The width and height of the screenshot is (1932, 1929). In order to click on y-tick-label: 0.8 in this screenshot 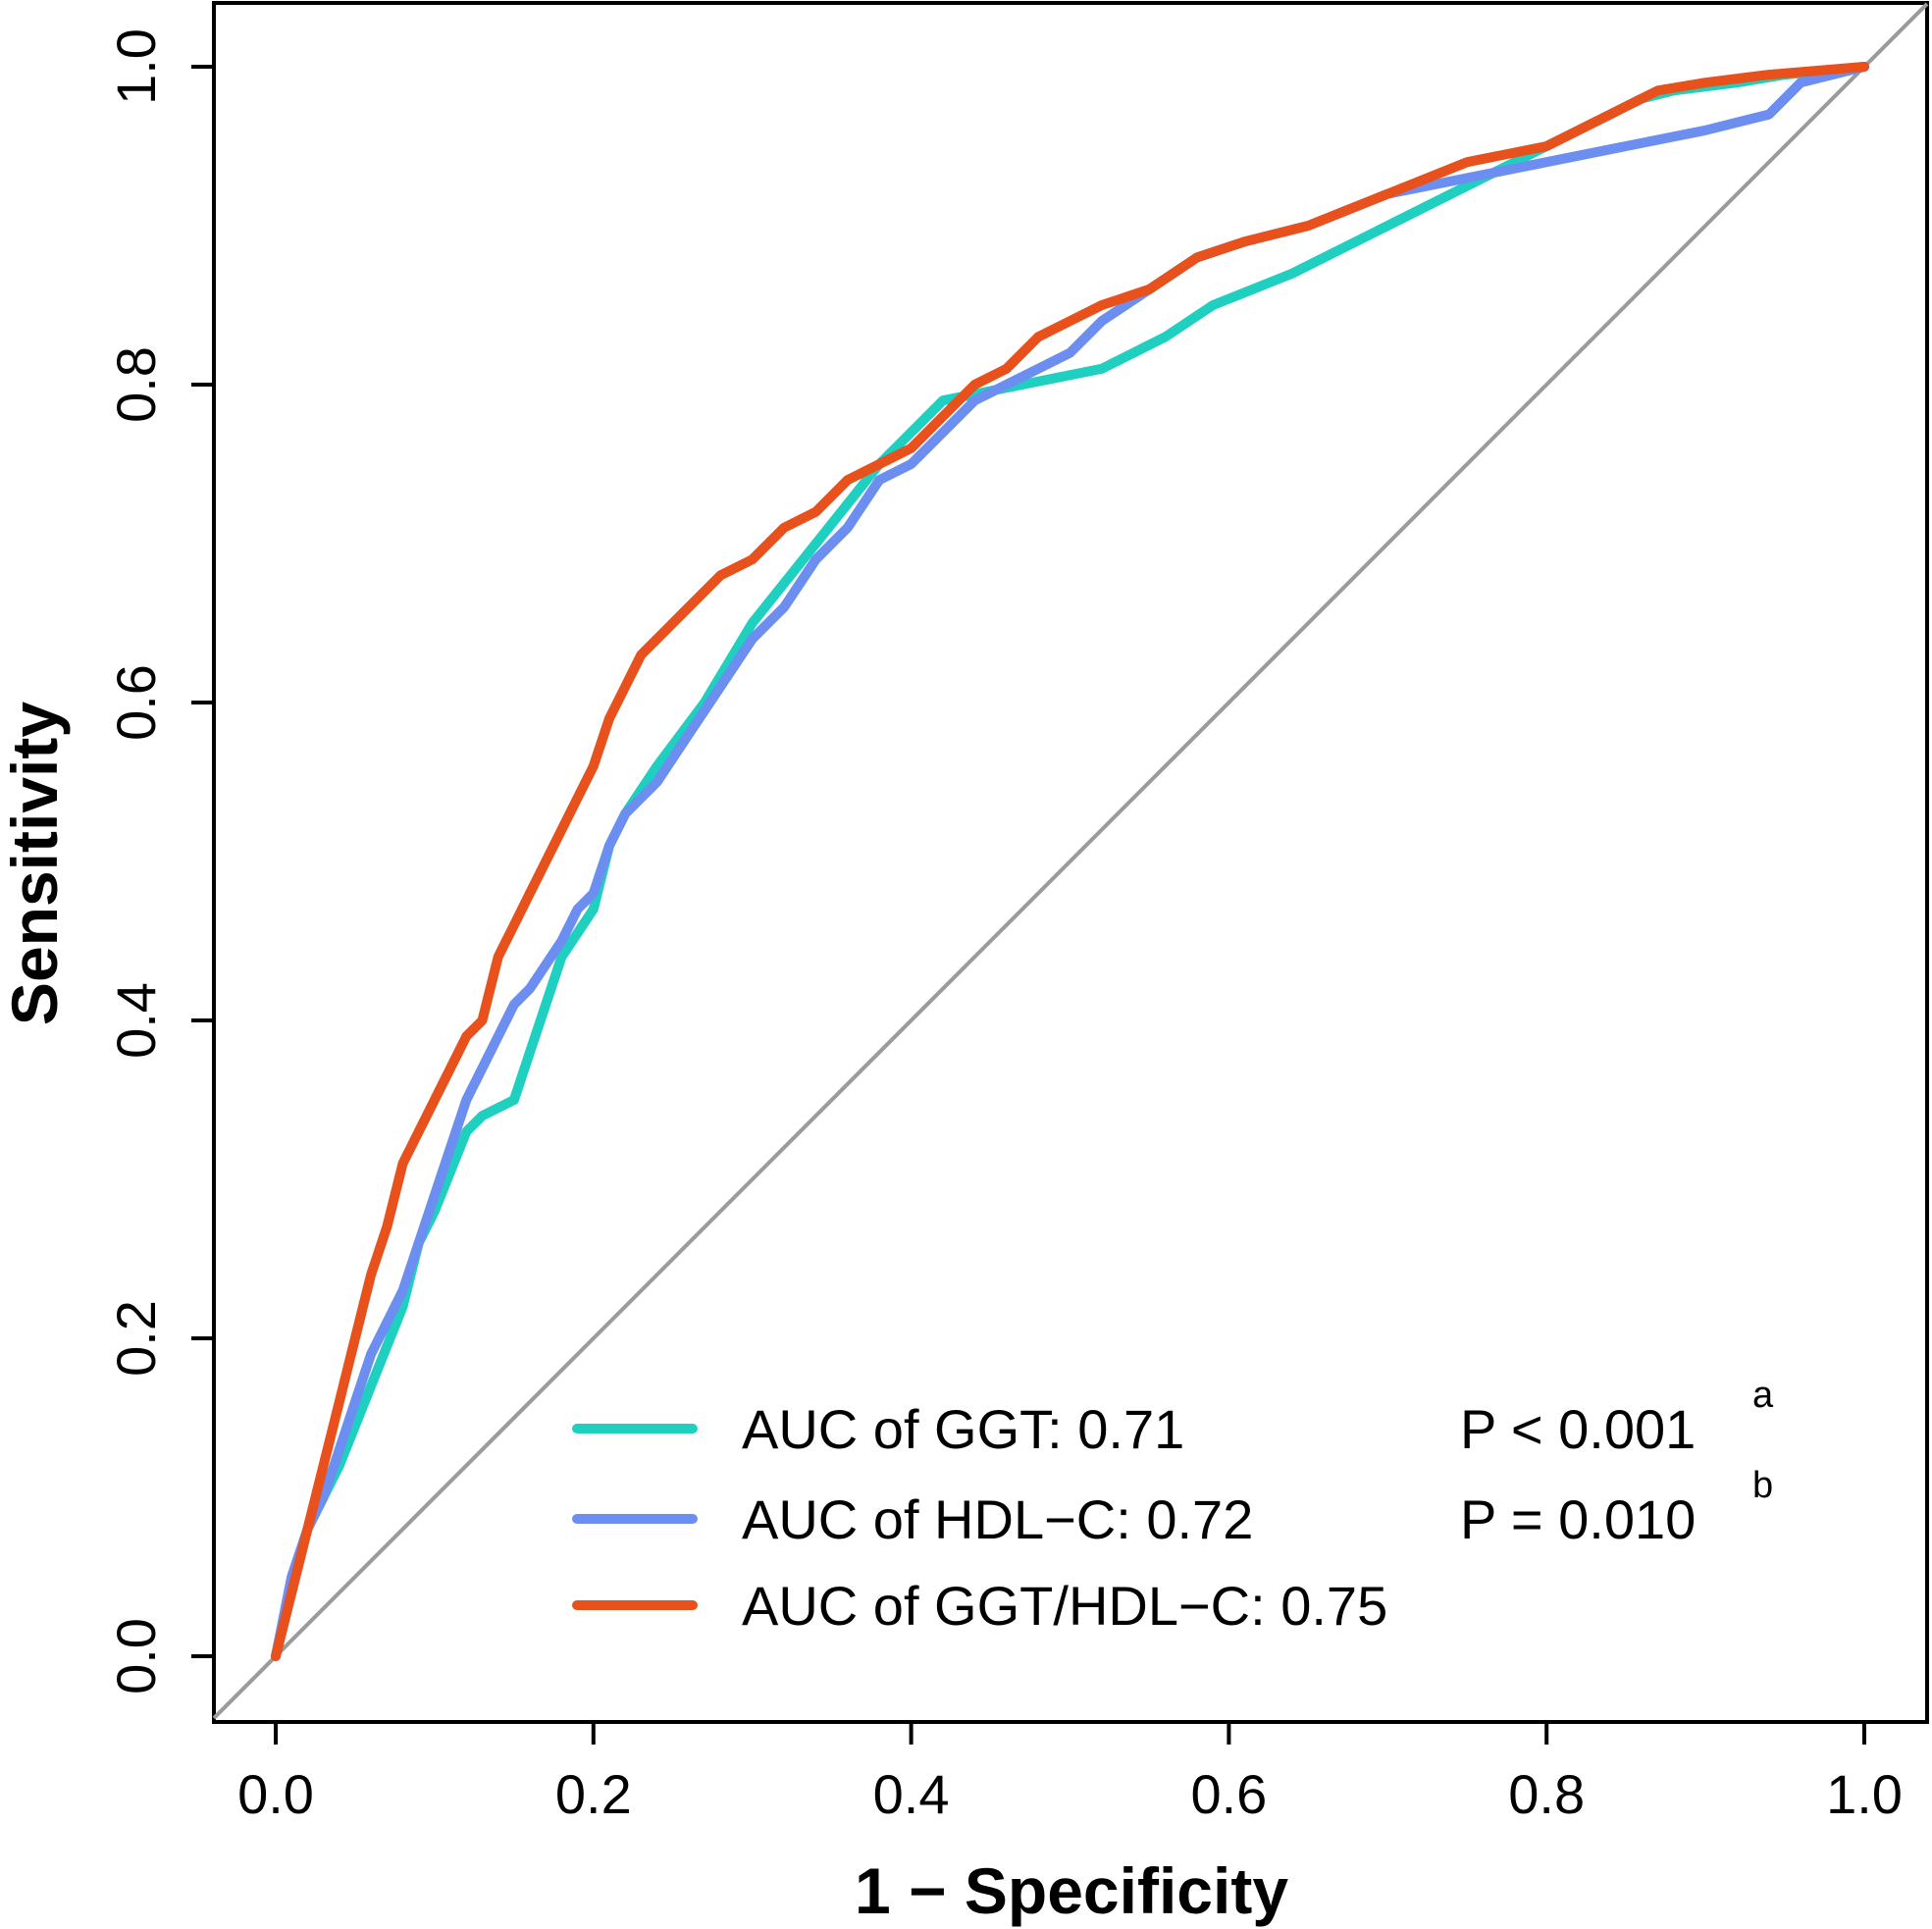, I will do `click(136, 384)`.